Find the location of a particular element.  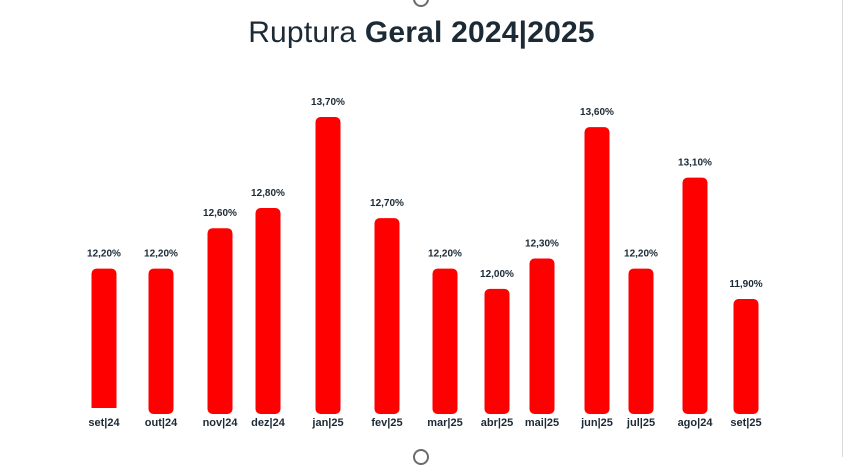

value-label: 12,80% is located at coordinates (268, 193).